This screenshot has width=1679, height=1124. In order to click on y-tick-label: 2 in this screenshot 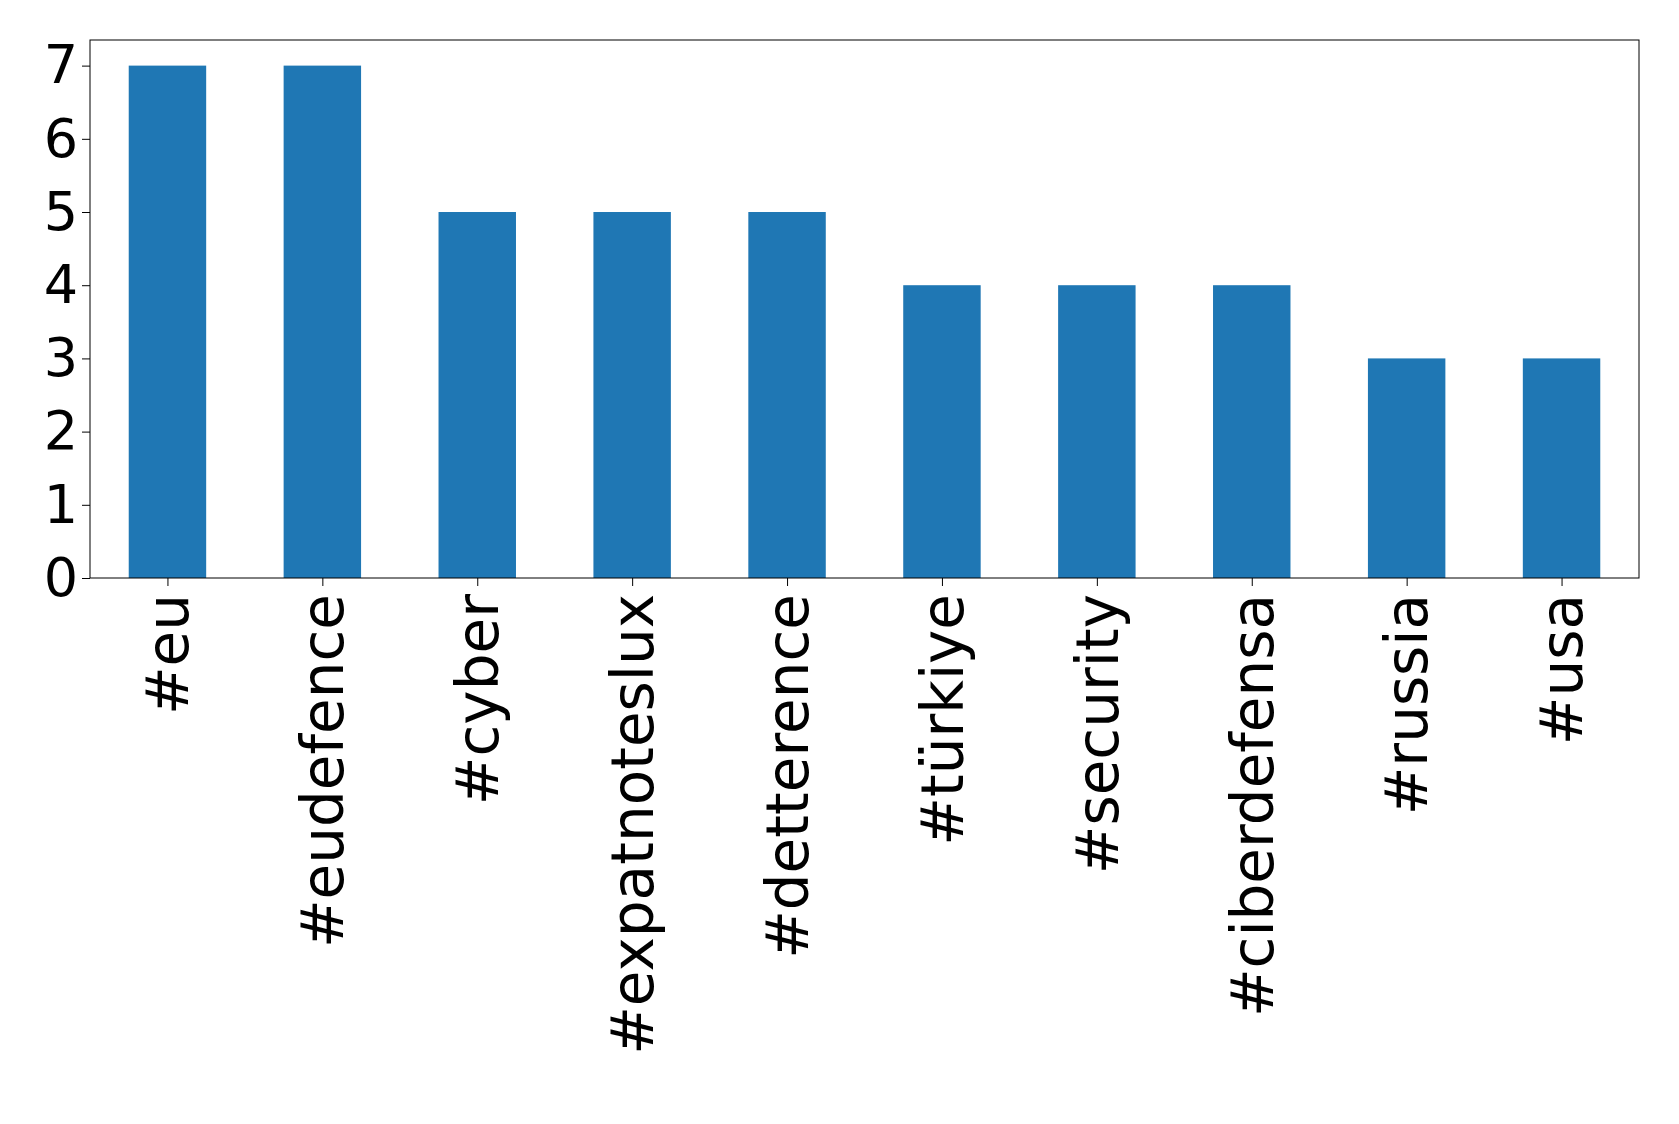, I will do `click(60, 431)`.